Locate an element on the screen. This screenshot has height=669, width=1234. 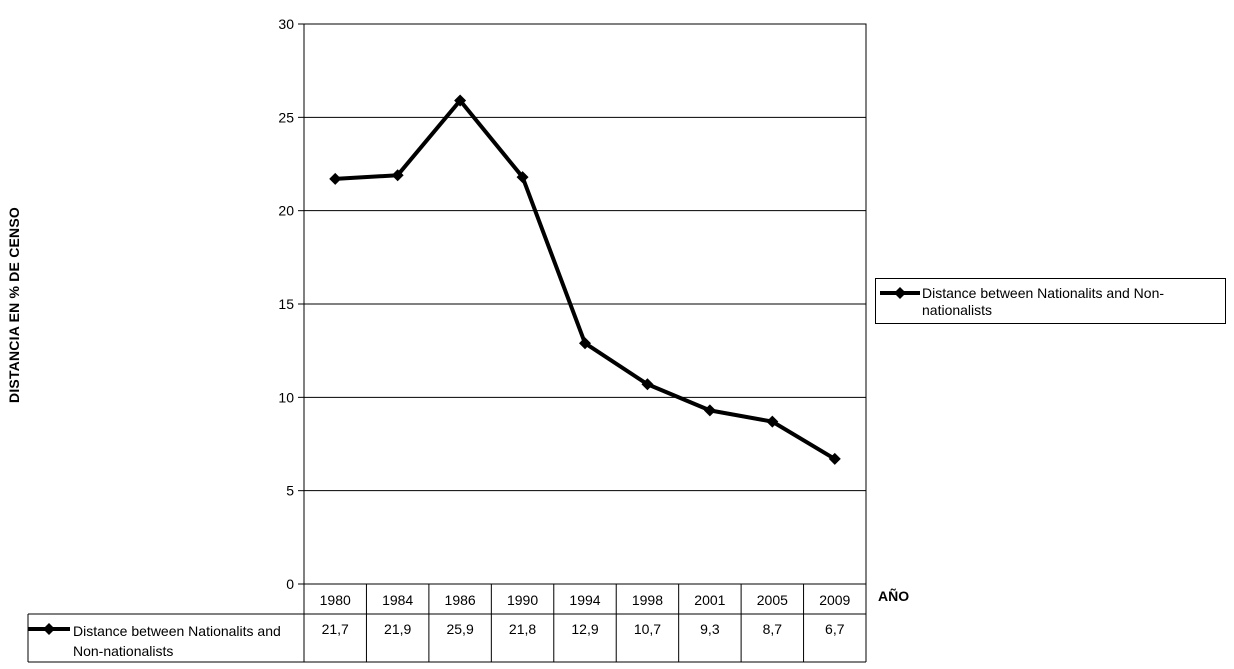
x-tick-label: 2005 is located at coordinates (772, 600).